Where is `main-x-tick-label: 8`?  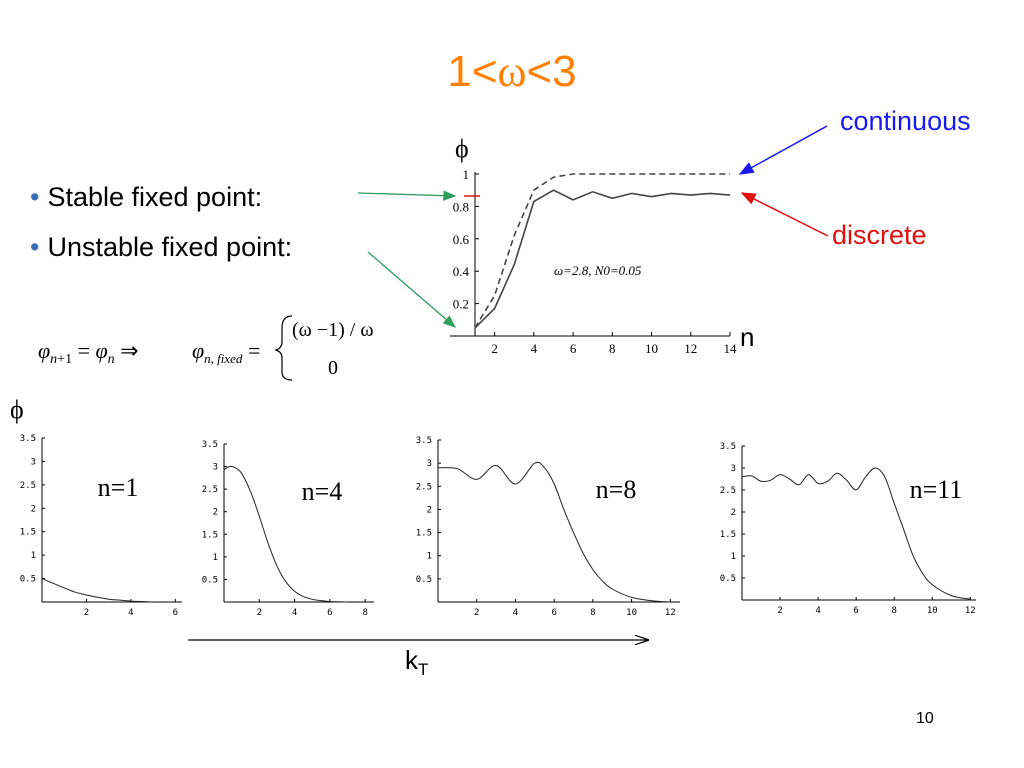 main-x-tick-label: 8 is located at coordinates (612, 348).